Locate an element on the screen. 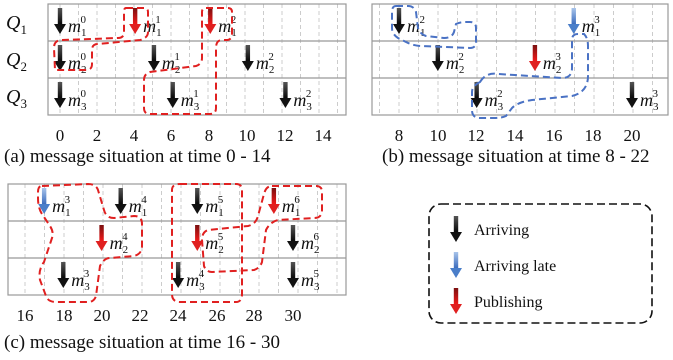 This screenshot has height=360, width=673. x-tick-label: 30 is located at coordinates (293, 315).